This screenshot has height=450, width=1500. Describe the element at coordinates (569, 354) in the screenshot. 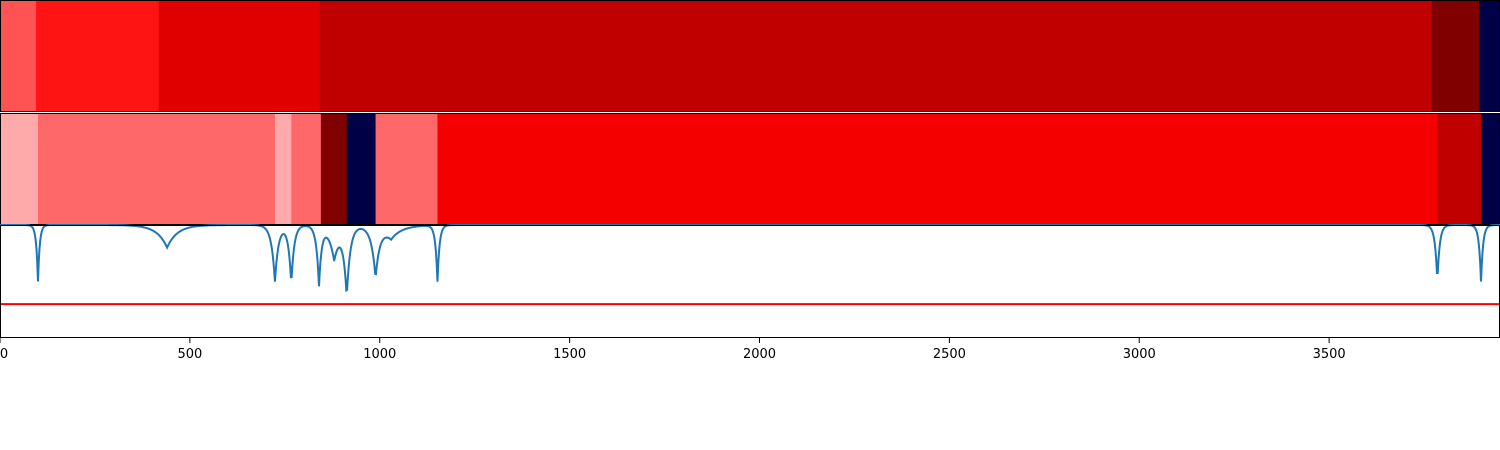

I see `x-tick-label: 1500` at that location.